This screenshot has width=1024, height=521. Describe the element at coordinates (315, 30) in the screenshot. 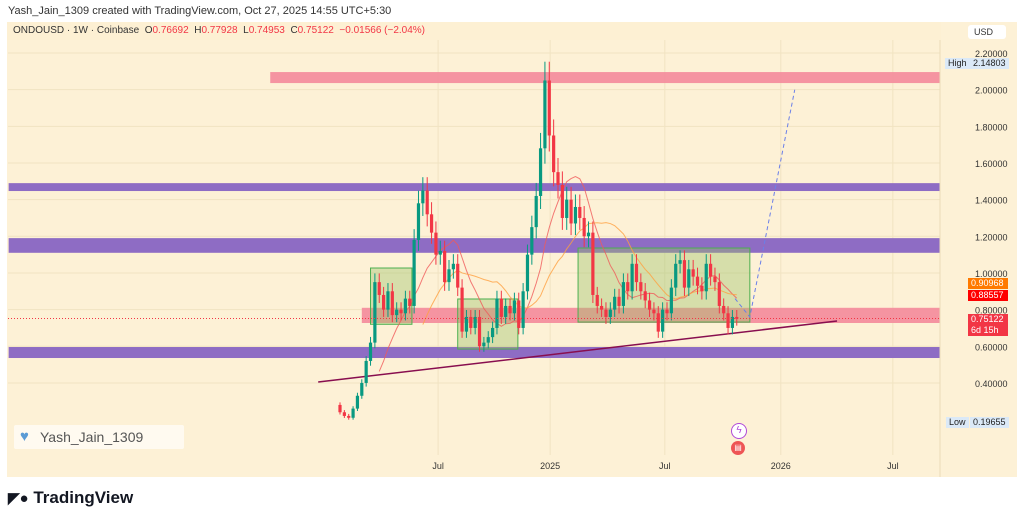

I see `close-value: 0.75122` at that location.